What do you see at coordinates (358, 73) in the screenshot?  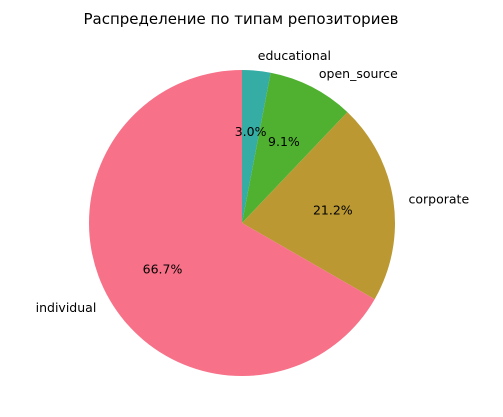 I see `slice-label-open-source: open_source` at bounding box center [358, 73].